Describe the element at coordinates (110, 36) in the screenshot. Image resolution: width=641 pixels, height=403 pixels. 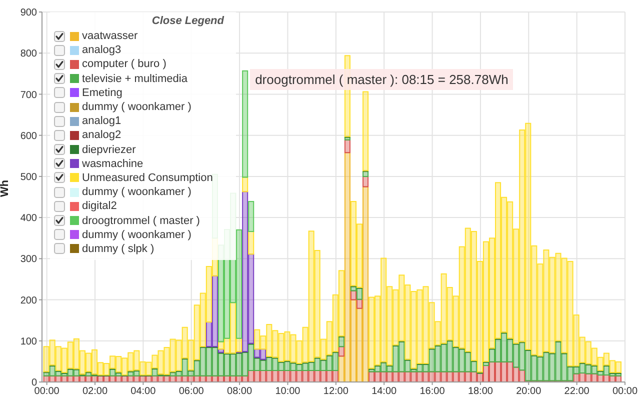
I see `legend-label: vaatwasser` at that location.